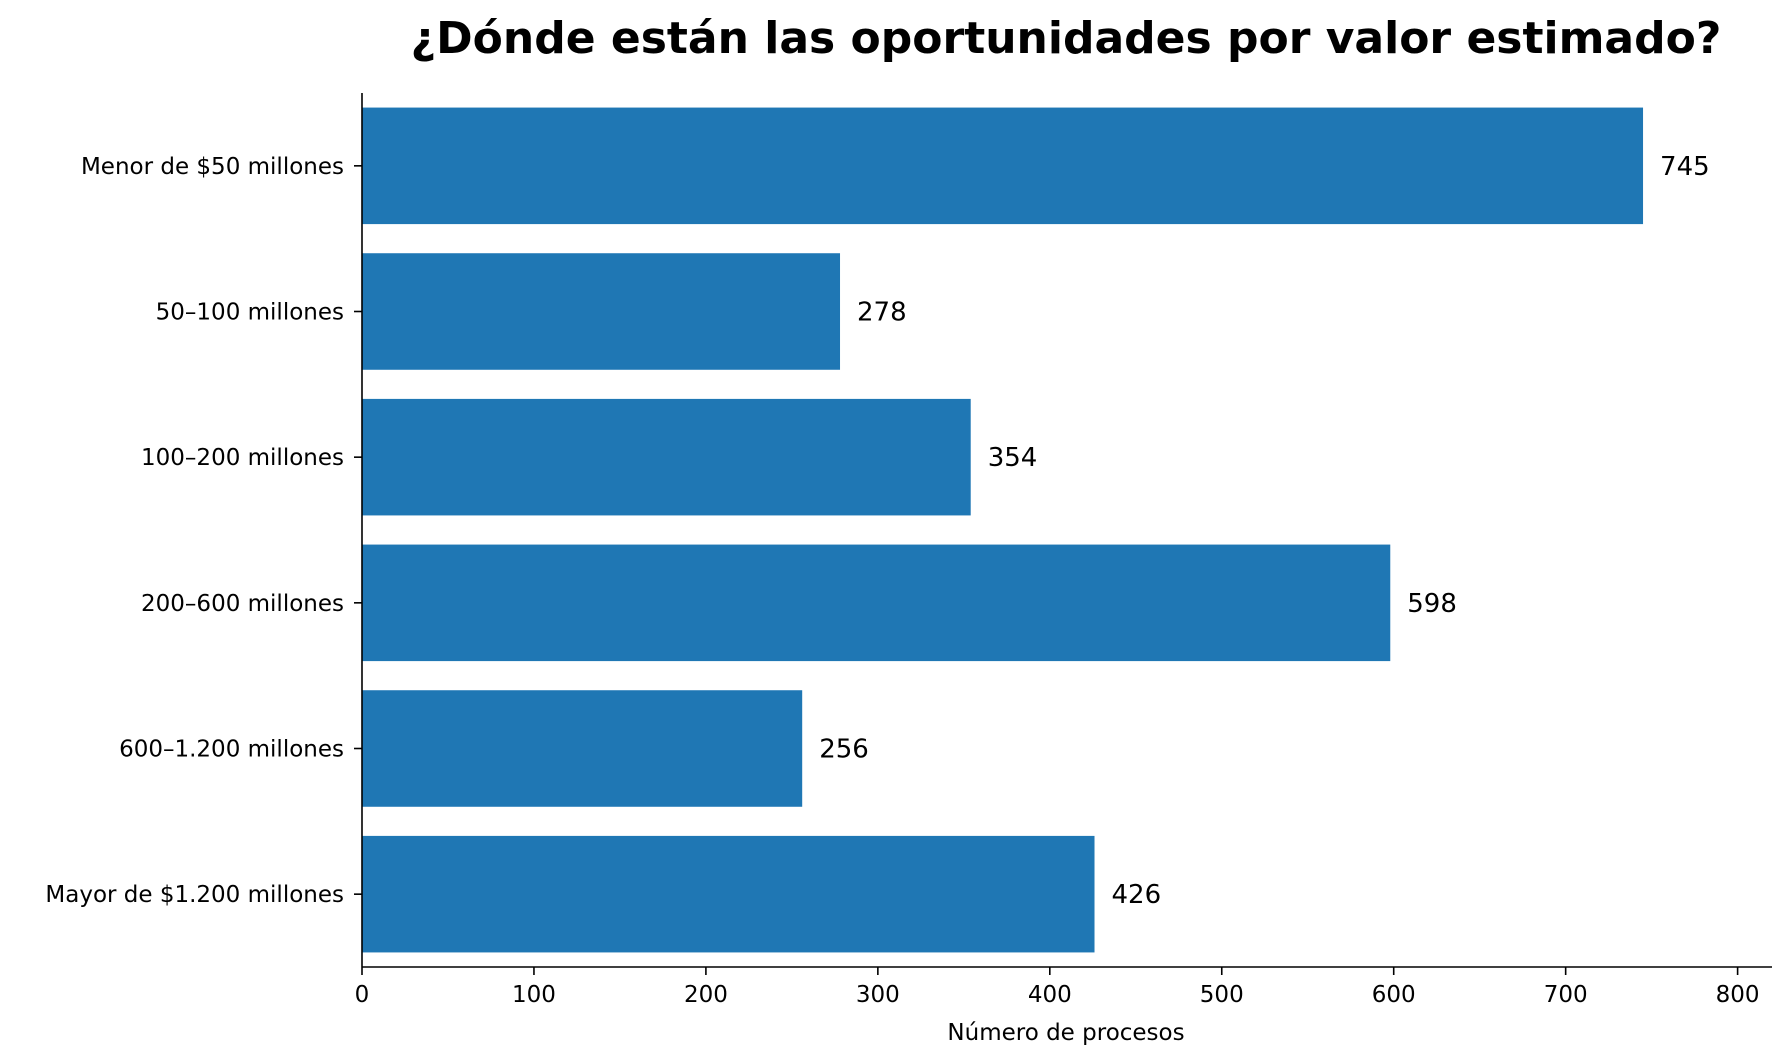  What do you see at coordinates (534, 995) in the screenshot?
I see `x-tick-label: 100` at bounding box center [534, 995].